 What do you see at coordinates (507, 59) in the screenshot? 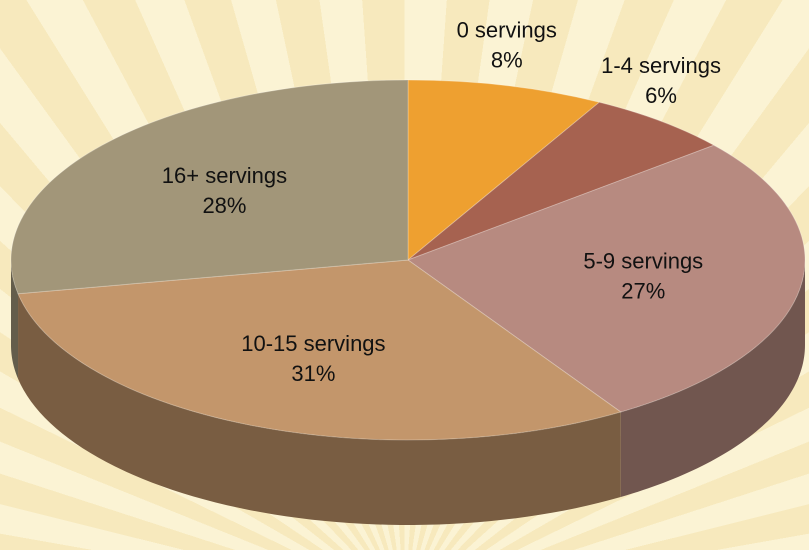
I see `slice-value-label: 8%` at bounding box center [507, 59].